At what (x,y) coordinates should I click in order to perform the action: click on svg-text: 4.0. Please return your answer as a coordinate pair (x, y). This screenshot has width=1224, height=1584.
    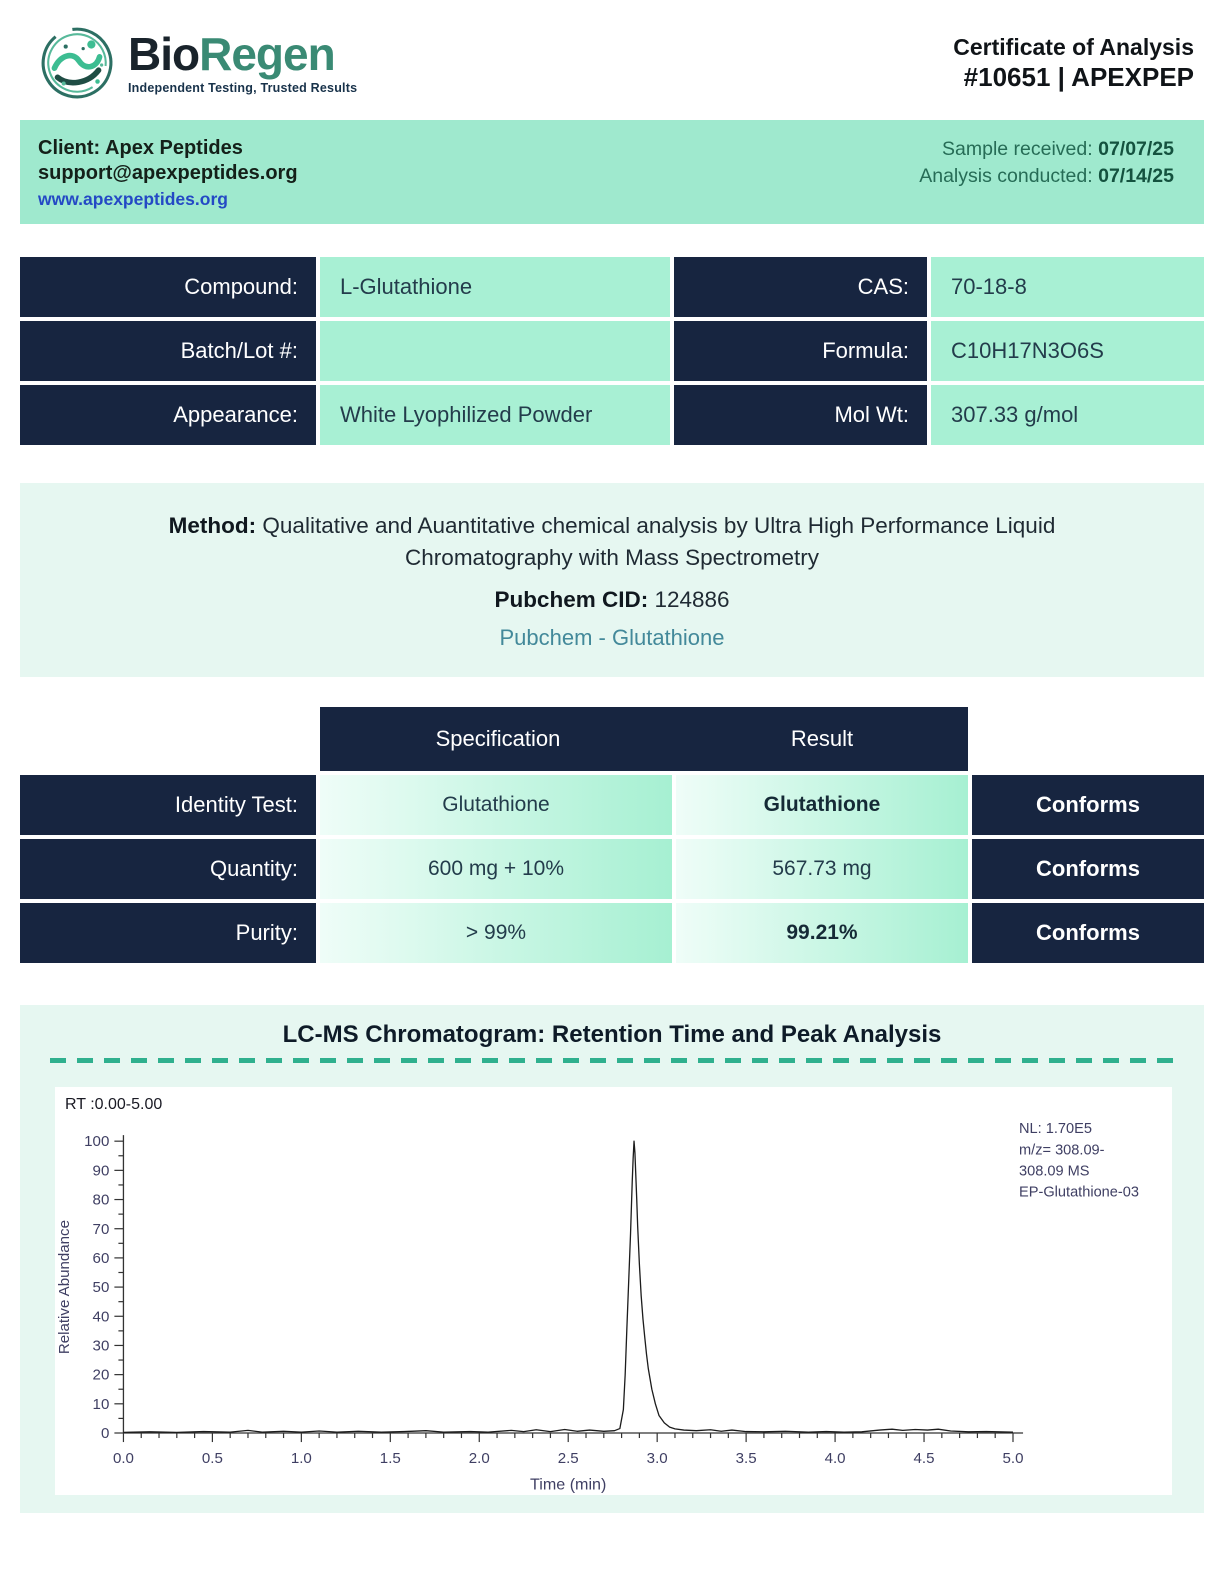
    Looking at the image, I should click on (835, 1458).